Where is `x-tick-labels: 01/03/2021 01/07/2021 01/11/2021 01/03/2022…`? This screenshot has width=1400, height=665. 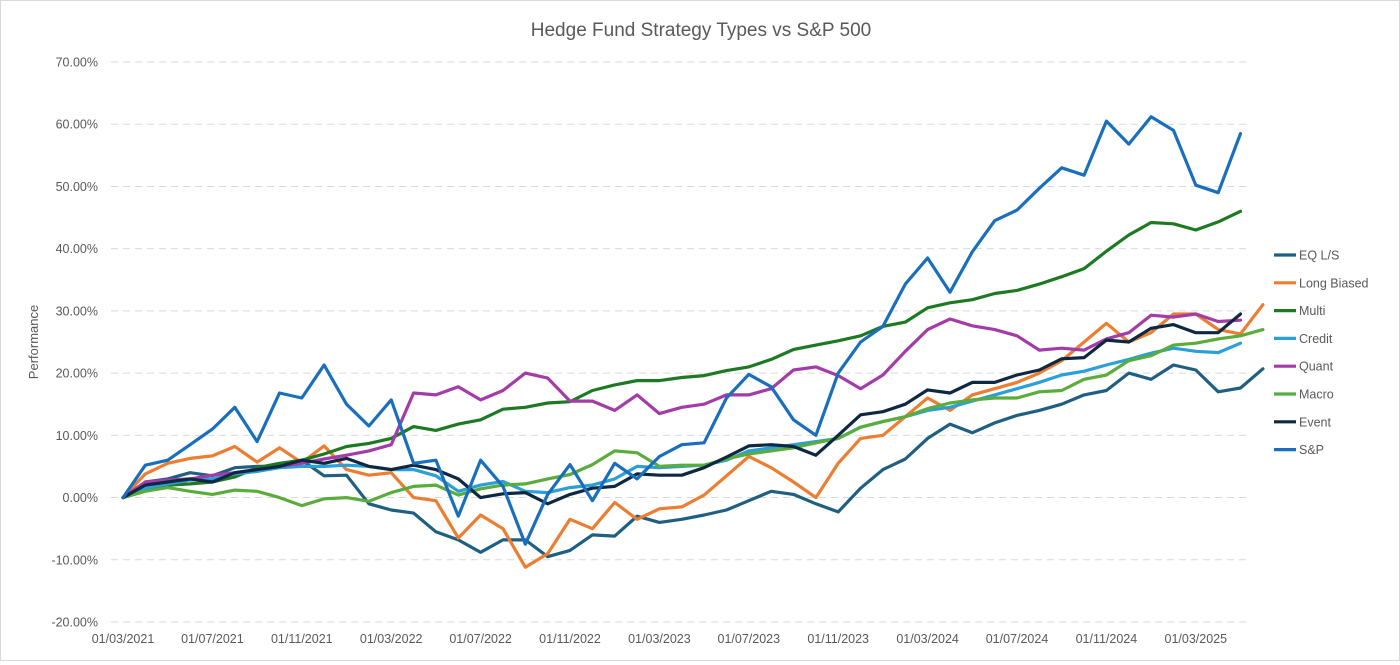 x-tick-labels: 01/03/2021 01/07/2021 01/11/2021 01/03/2022… is located at coordinates (659, 639).